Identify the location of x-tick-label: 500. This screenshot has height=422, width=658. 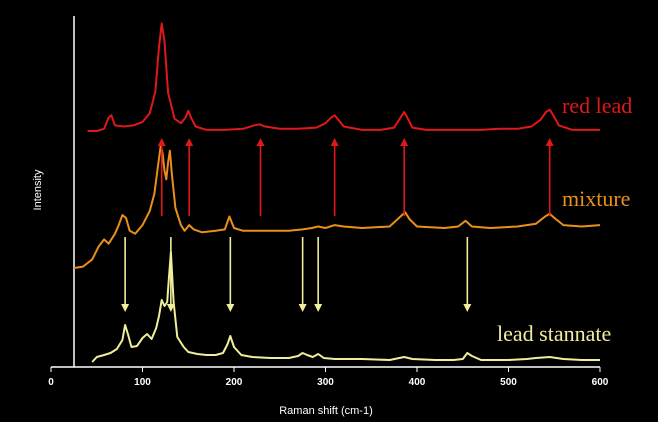
(508, 382).